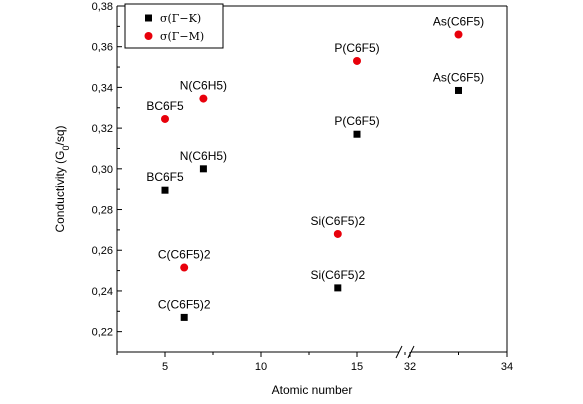 This screenshot has width=583, height=404. Describe the element at coordinates (102, 211) in the screenshot. I see `y-tick-label: 0,28` at that location.